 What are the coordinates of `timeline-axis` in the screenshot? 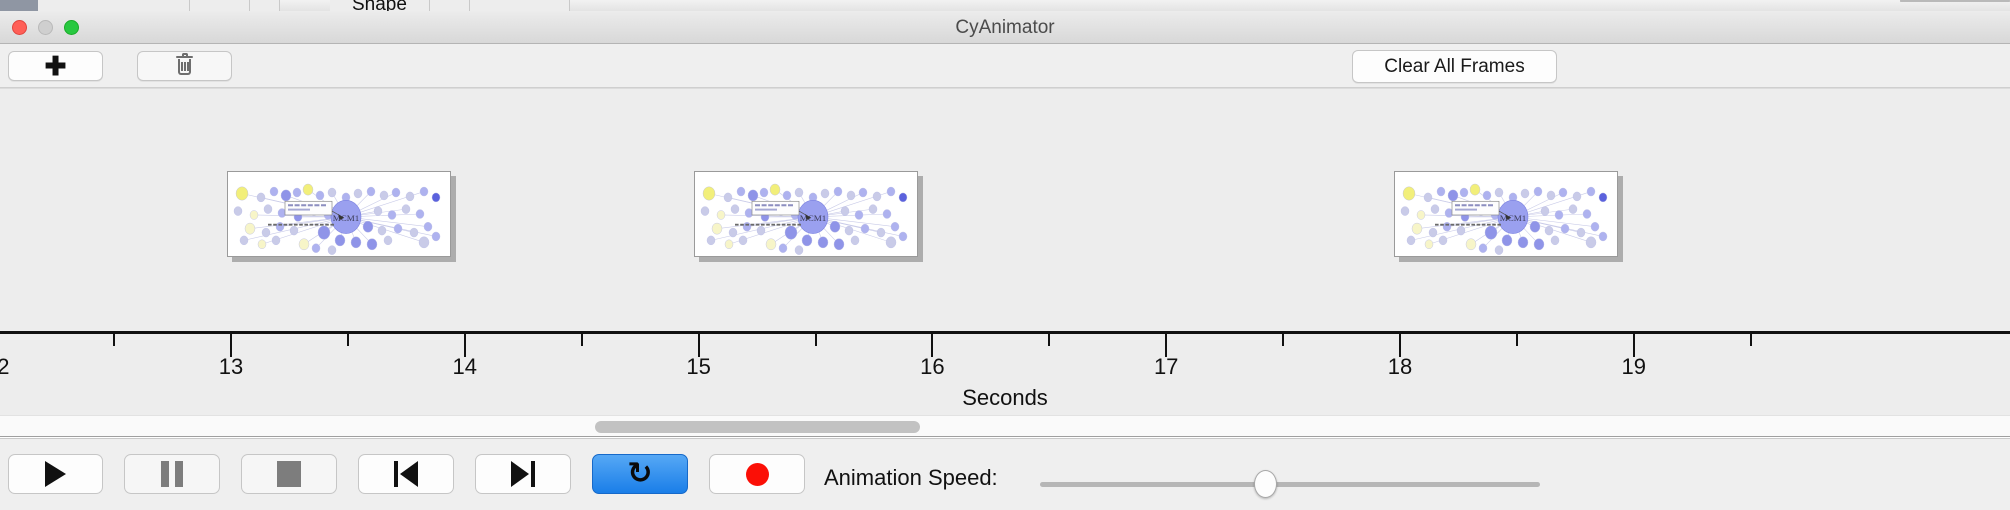 It's located at (1005, 332).